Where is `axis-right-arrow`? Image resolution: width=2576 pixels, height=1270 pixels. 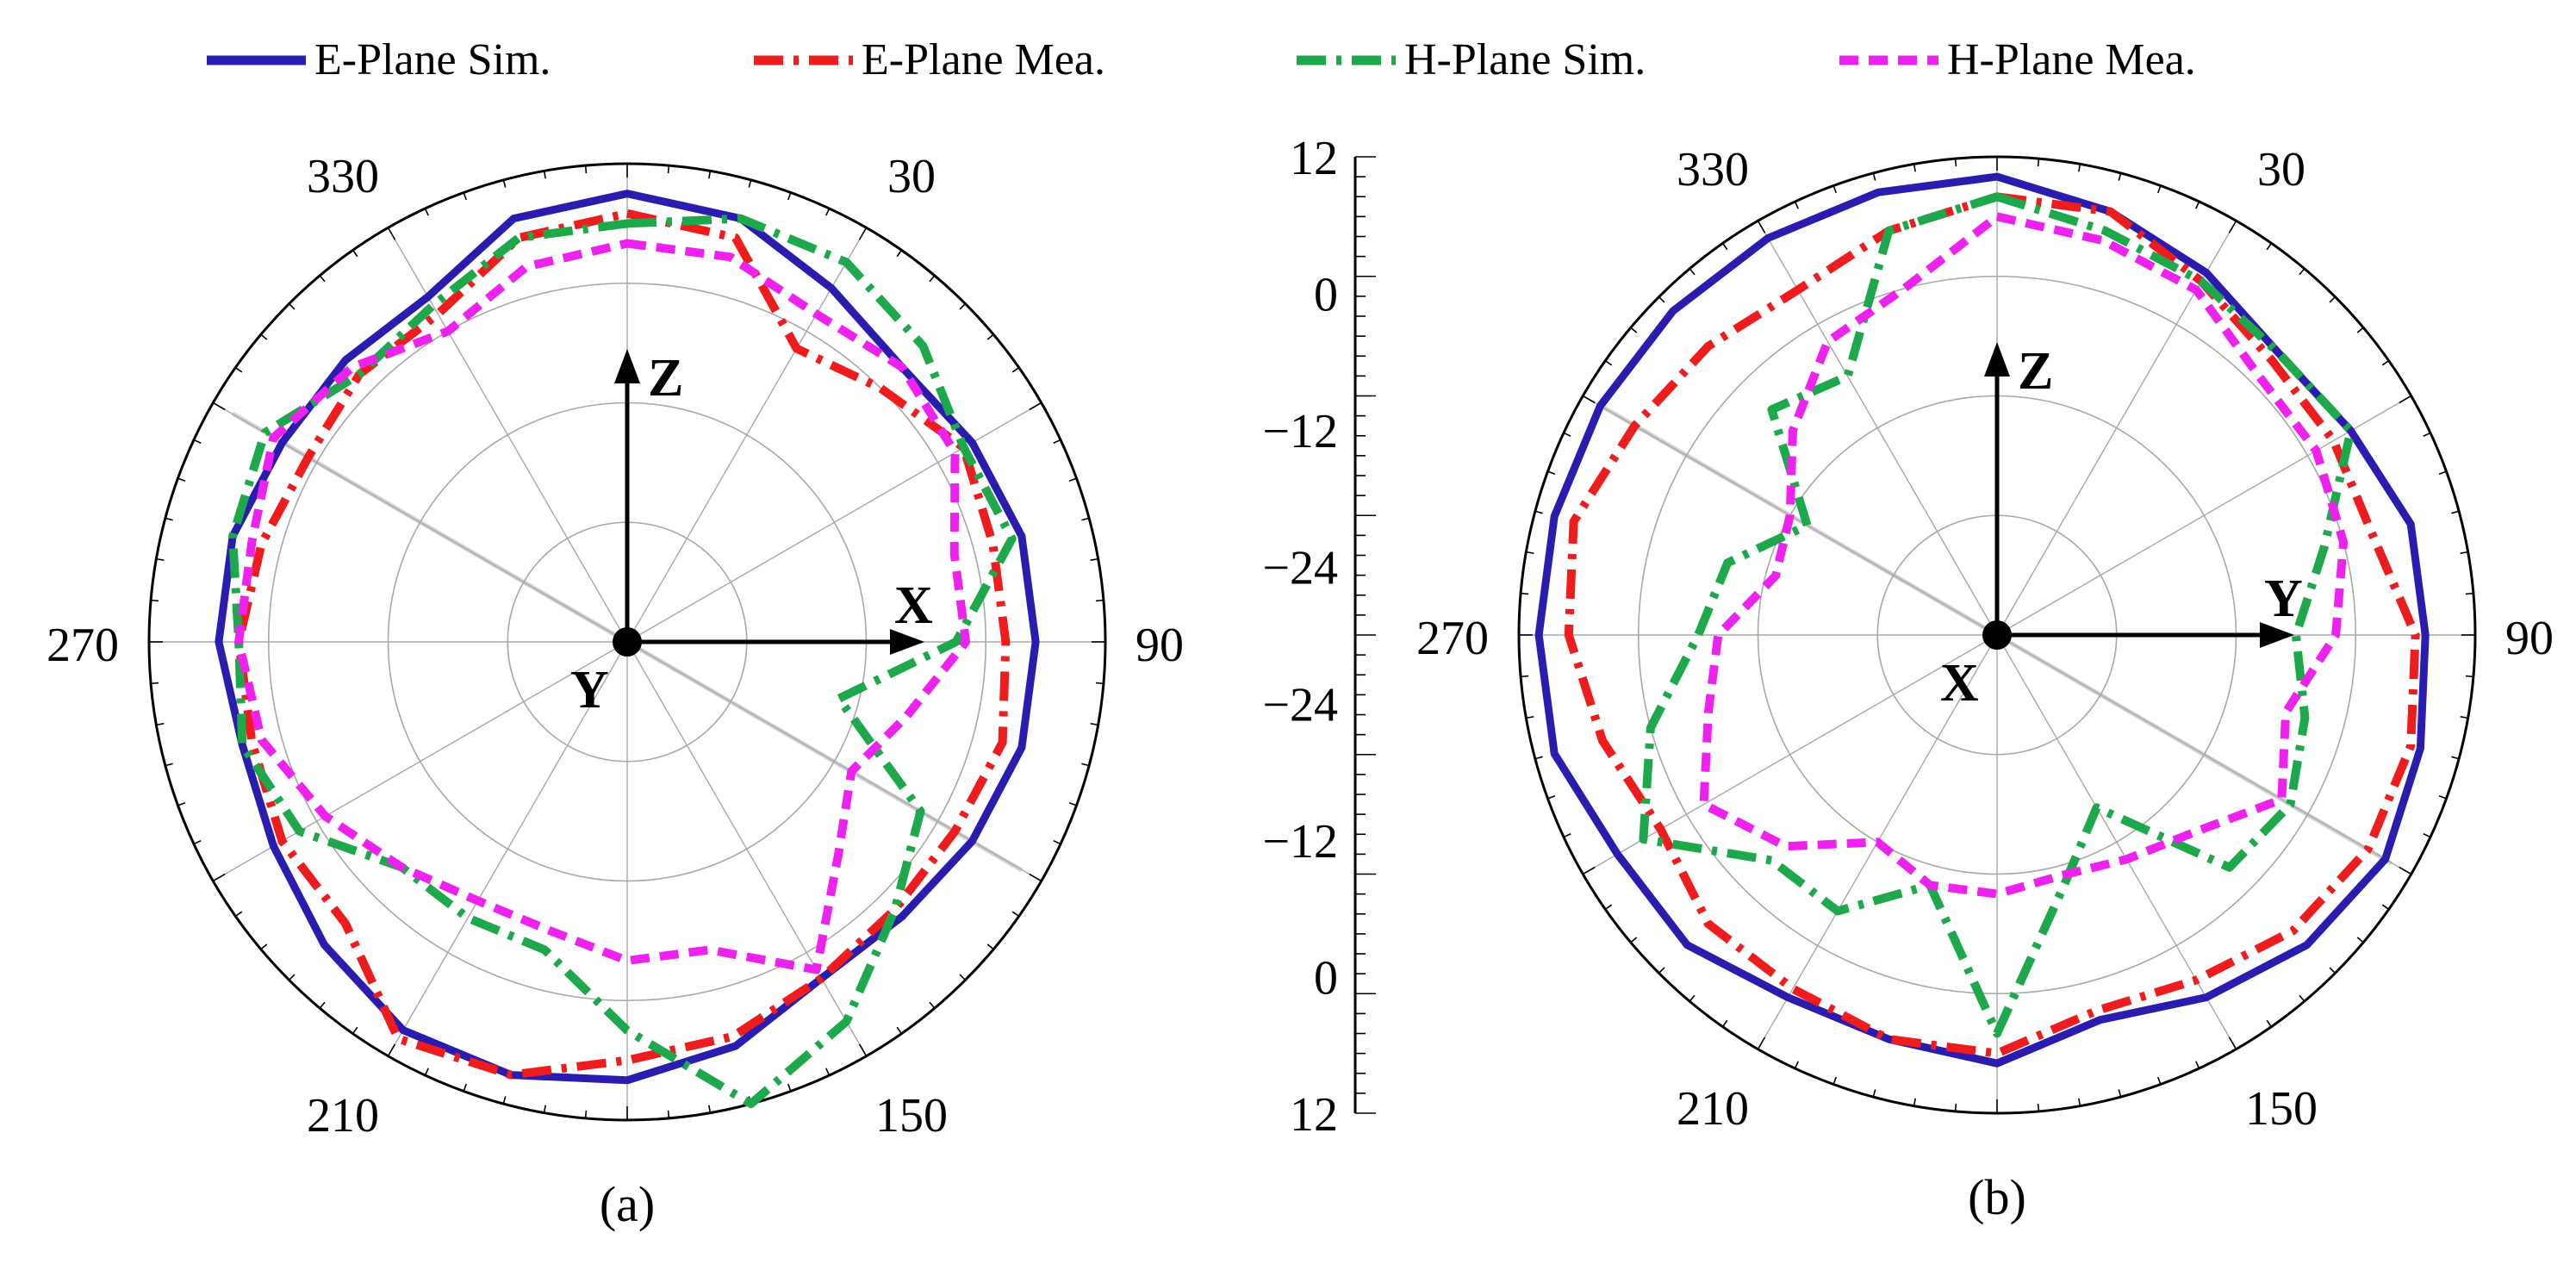 axis-right-arrow is located at coordinates (2277, 635).